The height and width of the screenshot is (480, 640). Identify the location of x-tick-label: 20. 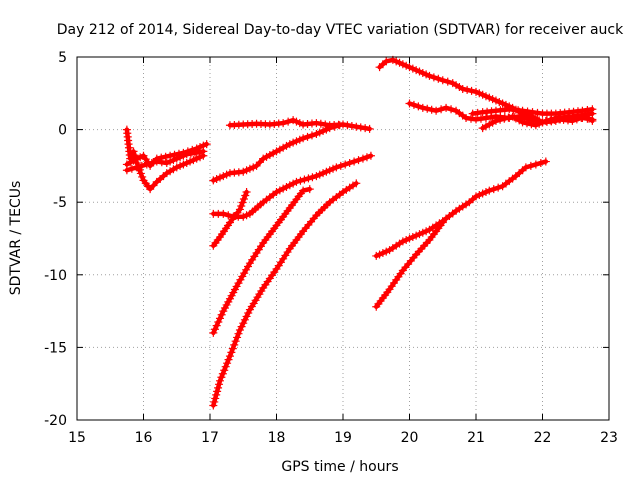
(410, 438).